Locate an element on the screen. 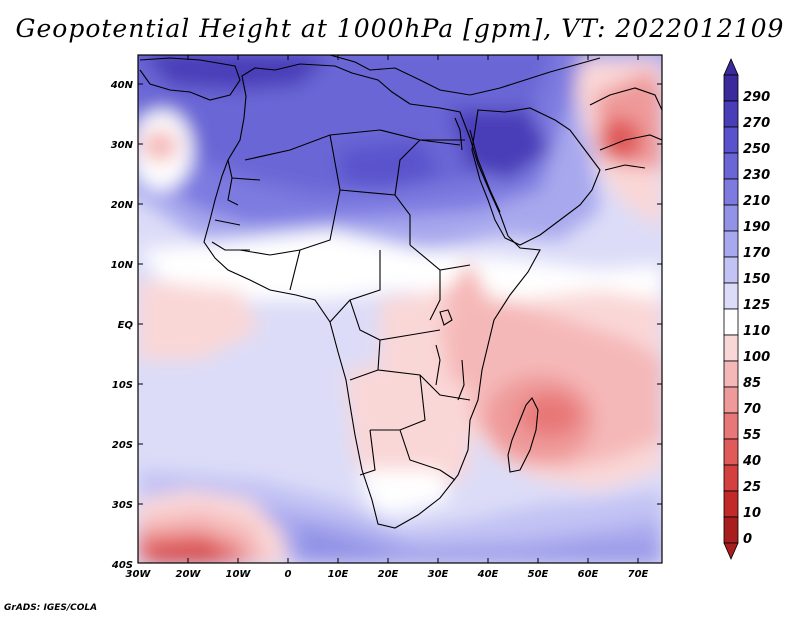 This screenshot has width=800, height=618. colorbar-label: 150 is located at coordinates (756, 279).